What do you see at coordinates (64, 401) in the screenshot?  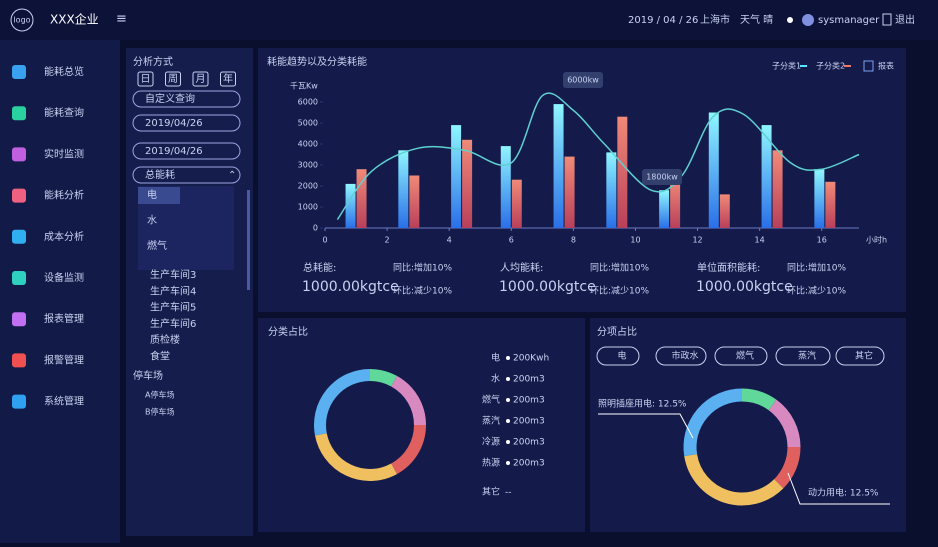 I see `menu-item: 系统管理` at bounding box center [64, 401].